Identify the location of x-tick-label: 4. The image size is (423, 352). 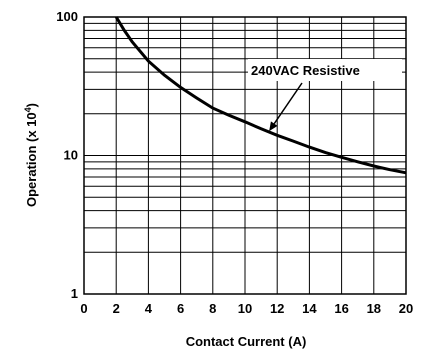
(149, 308).